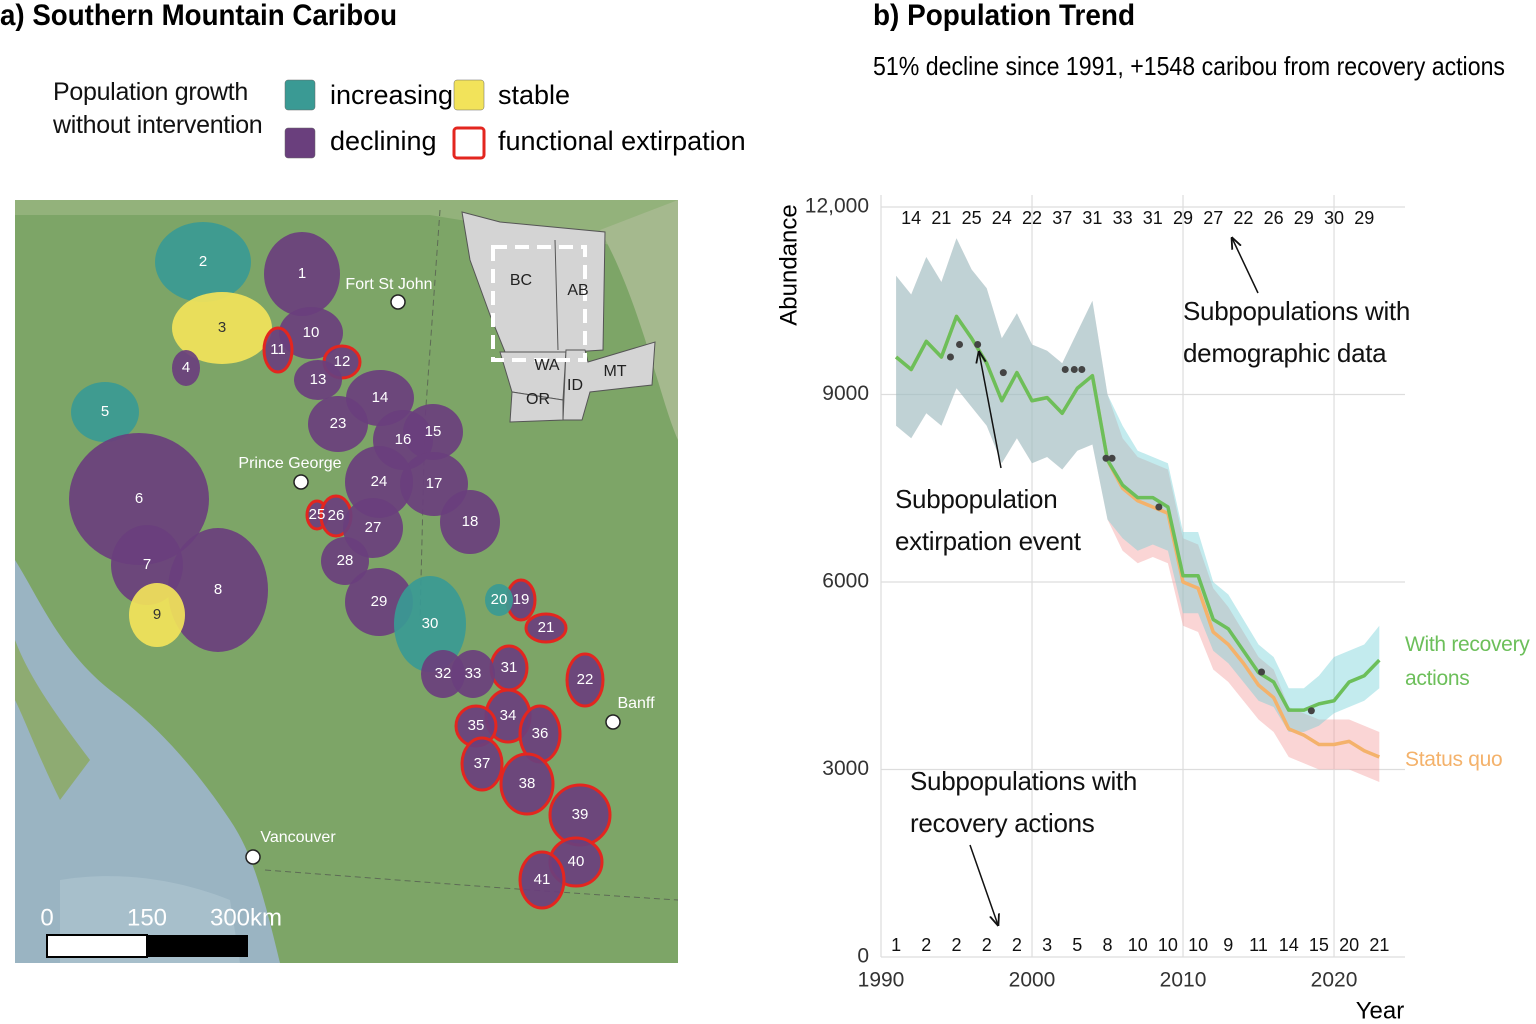 The height and width of the screenshot is (1024, 1536). What do you see at coordinates (1467, 661) in the screenshot?
I see `series-label: With recovery actions` at bounding box center [1467, 661].